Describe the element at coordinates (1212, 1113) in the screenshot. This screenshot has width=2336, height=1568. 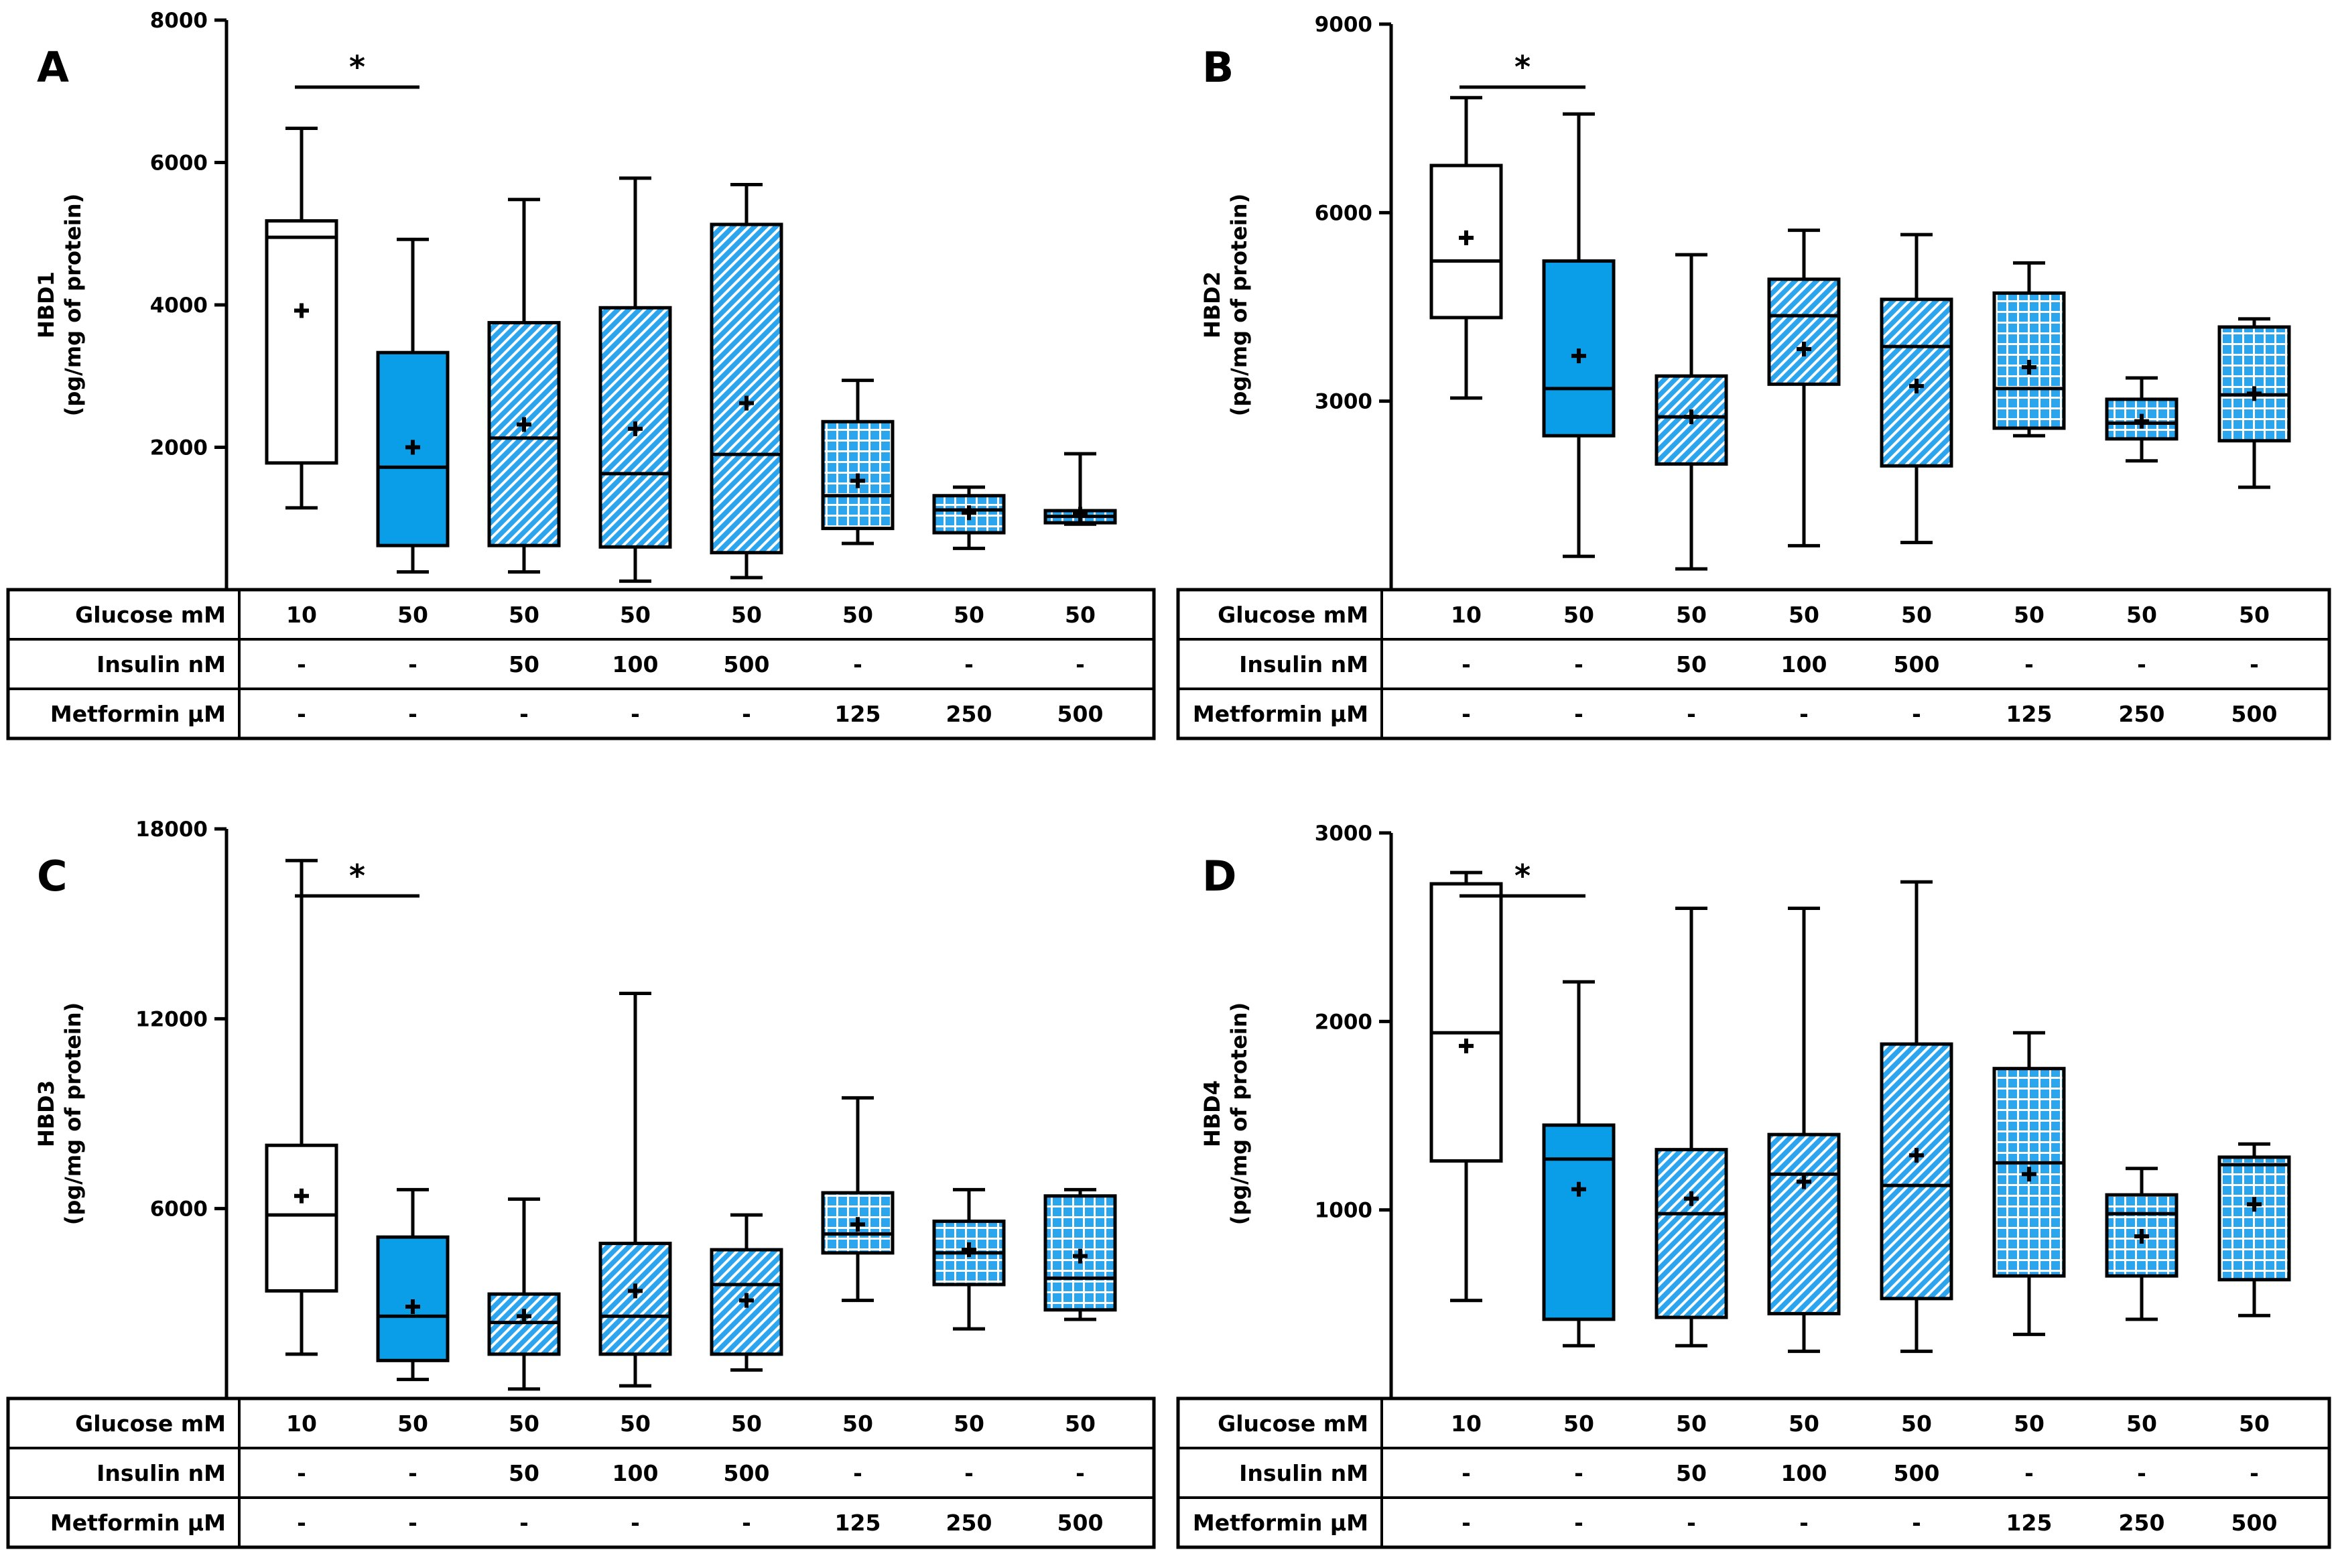
I see `y-axis-label-line1: HBD4` at that location.